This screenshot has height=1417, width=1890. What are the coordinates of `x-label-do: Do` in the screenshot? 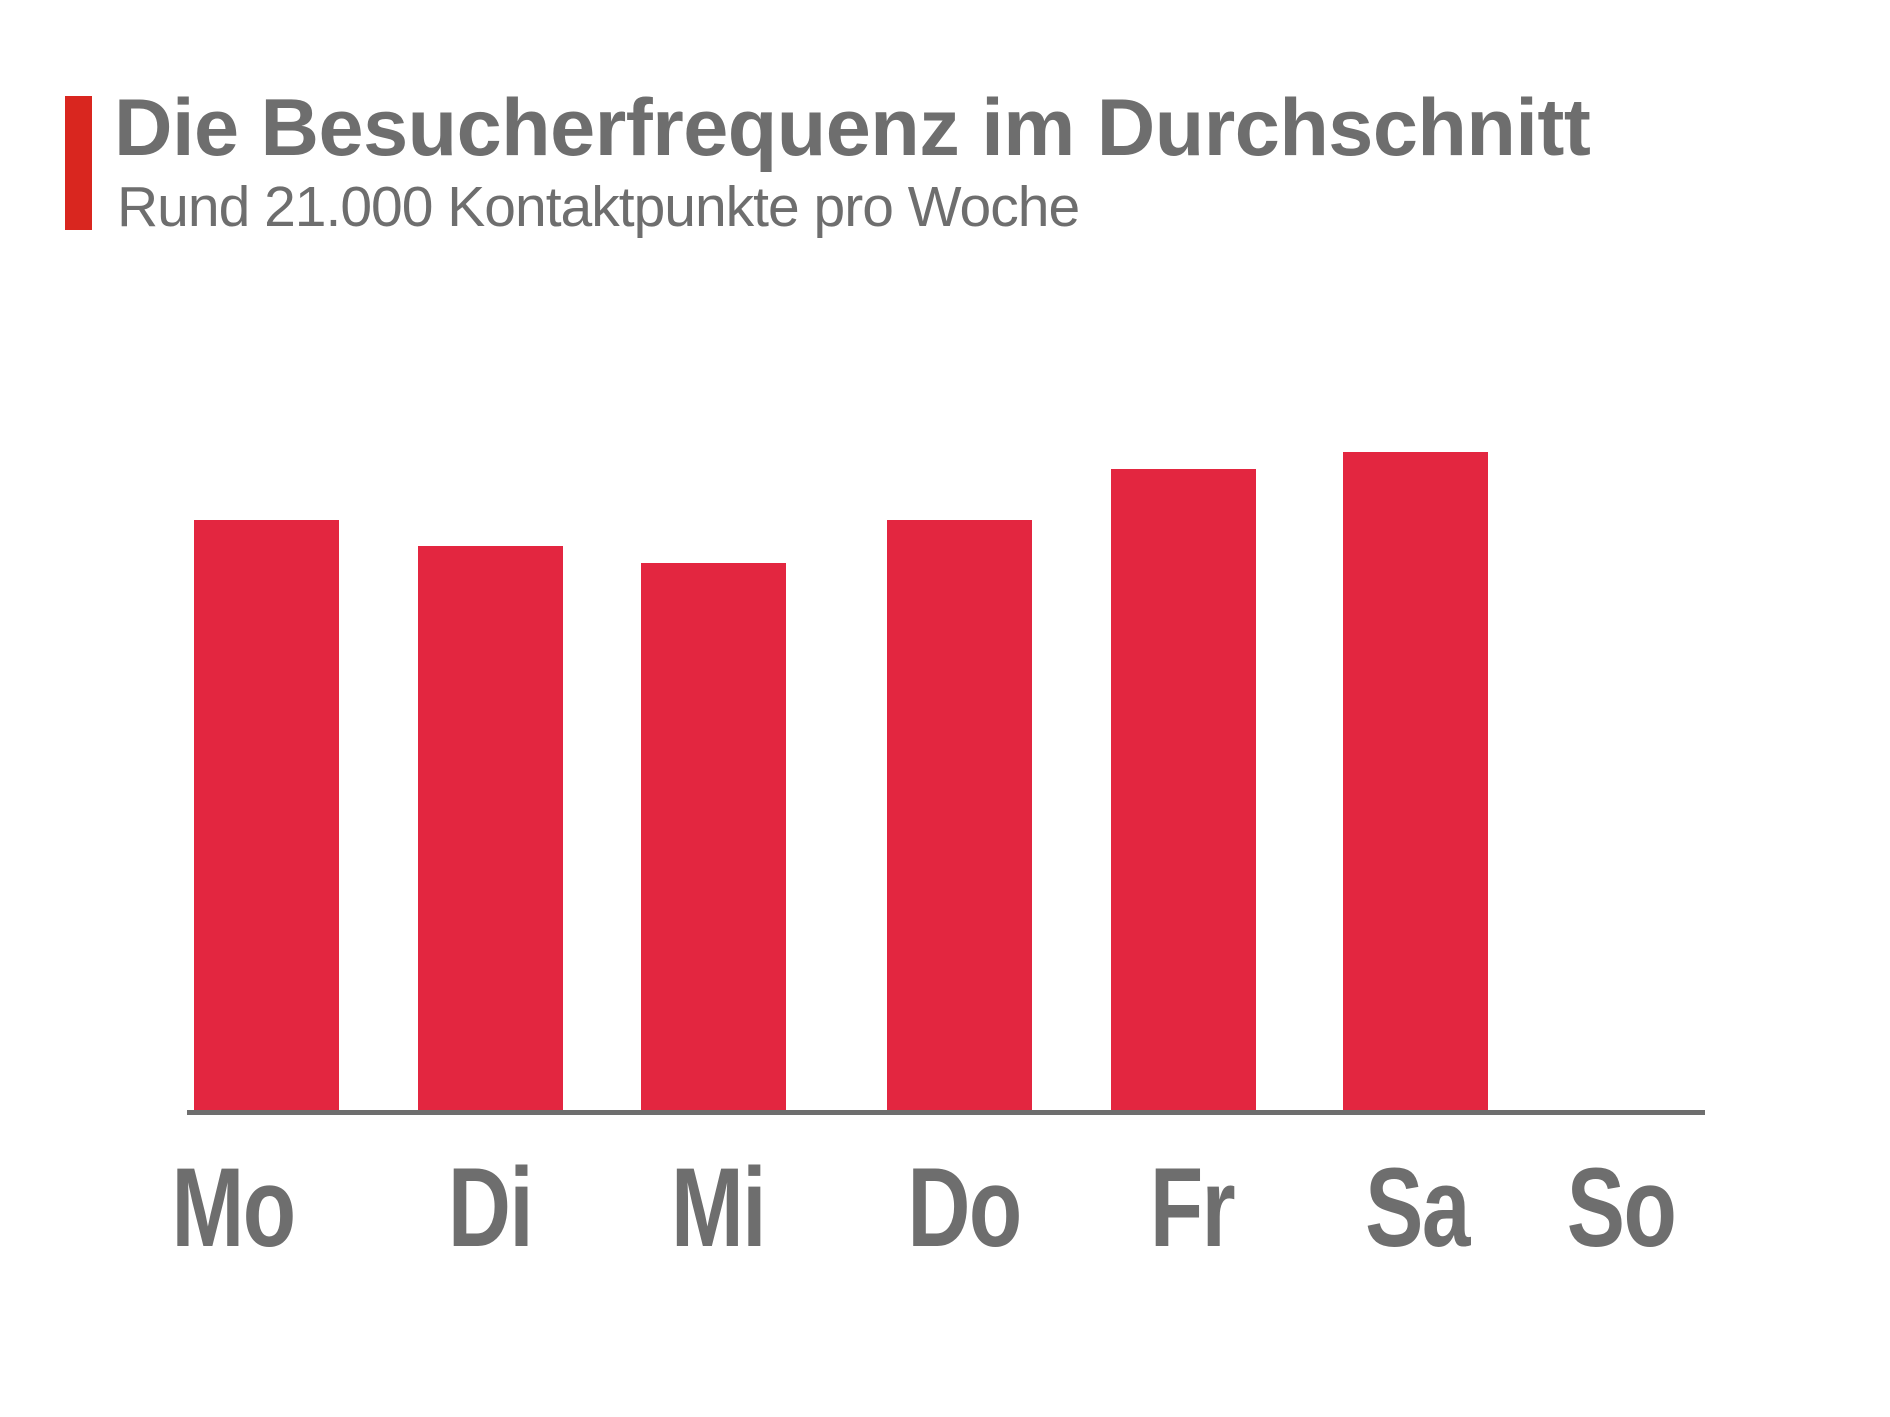 It's located at (964, 1207).